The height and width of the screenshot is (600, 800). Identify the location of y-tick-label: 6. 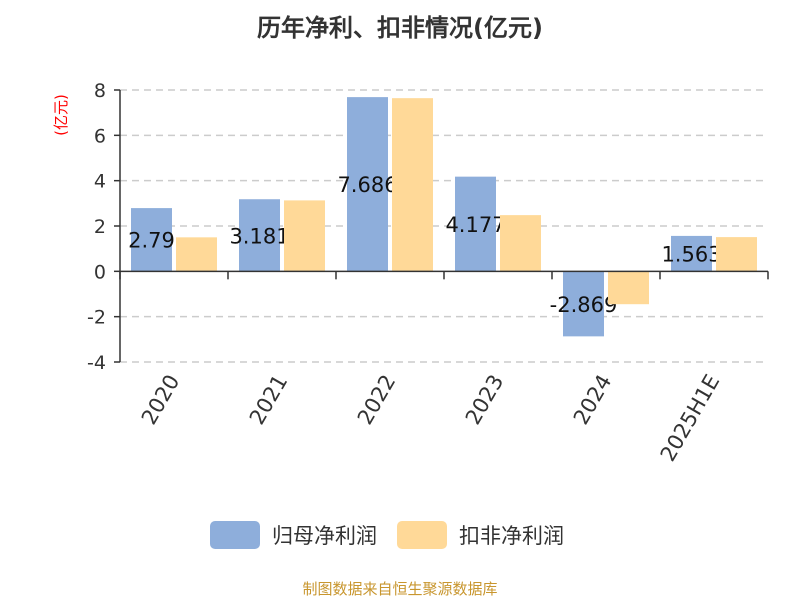
(100, 136).